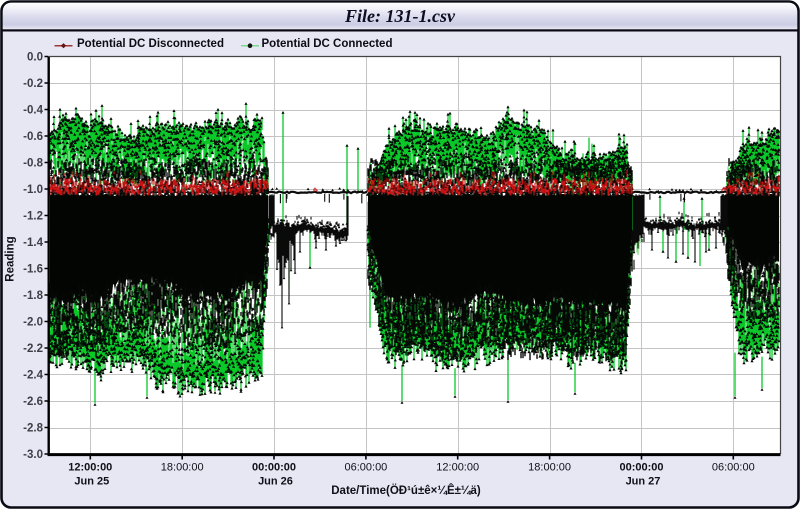 The image size is (800, 509). What do you see at coordinates (327, 44) in the screenshot?
I see `svg-text: Potential DC Connected` at bounding box center [327, 44].